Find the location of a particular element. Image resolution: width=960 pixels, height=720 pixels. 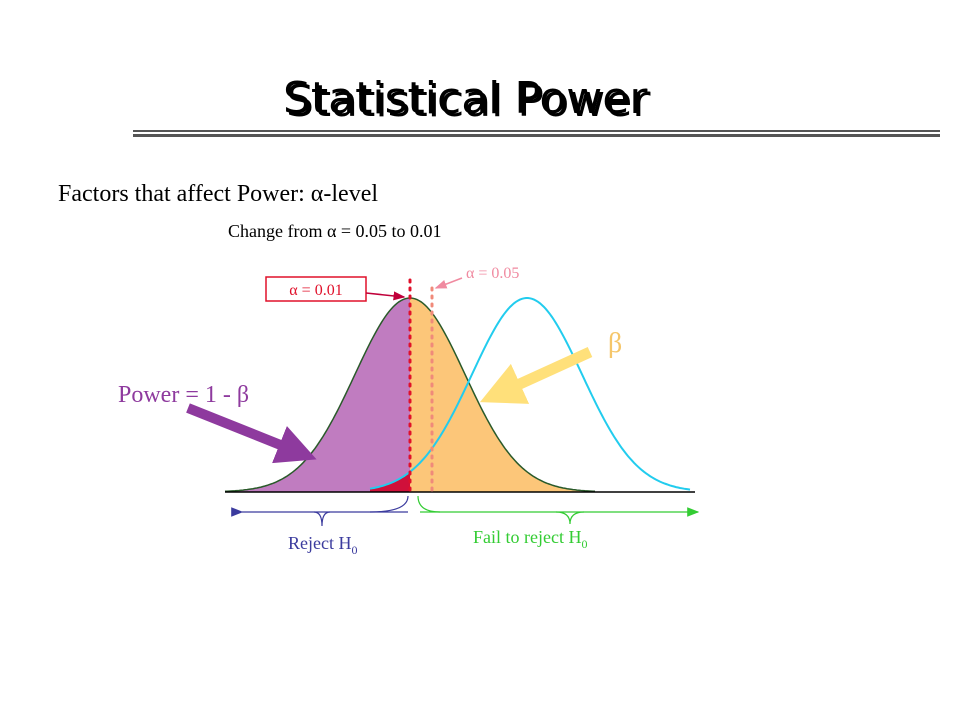

power-label: Power = 1 - β is located at coordinates (183, 395).